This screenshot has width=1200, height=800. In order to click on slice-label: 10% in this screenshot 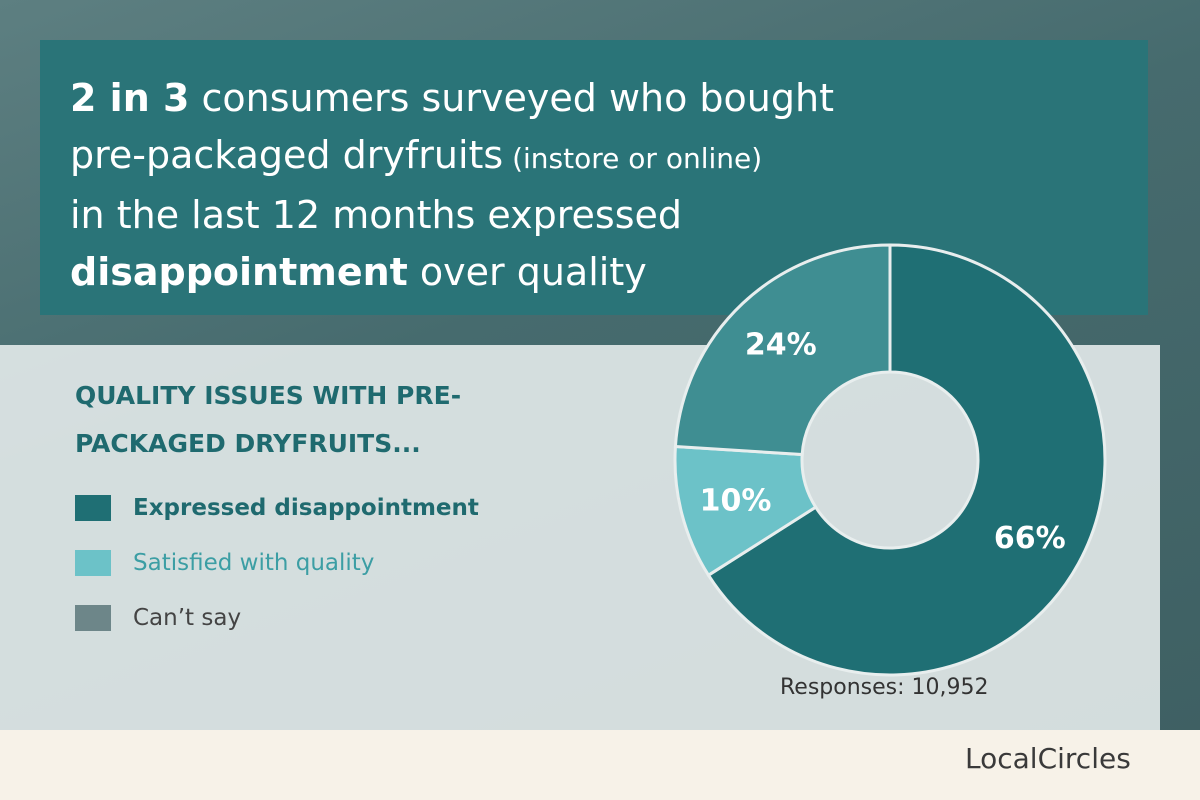, I will do `click(736, 501)`.